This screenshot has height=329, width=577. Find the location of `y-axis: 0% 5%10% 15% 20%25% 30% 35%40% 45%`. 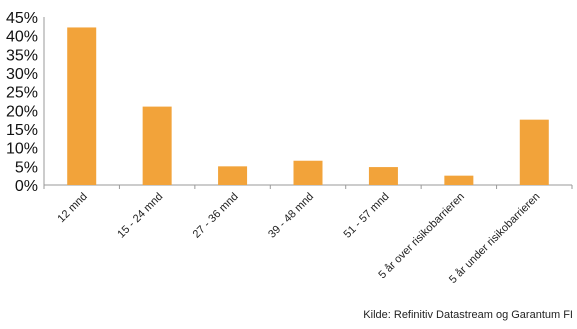

y-axis: 0% 5%10% 15% 20%25% 30% 35%40% 45% is located at coordinates (25, 102).